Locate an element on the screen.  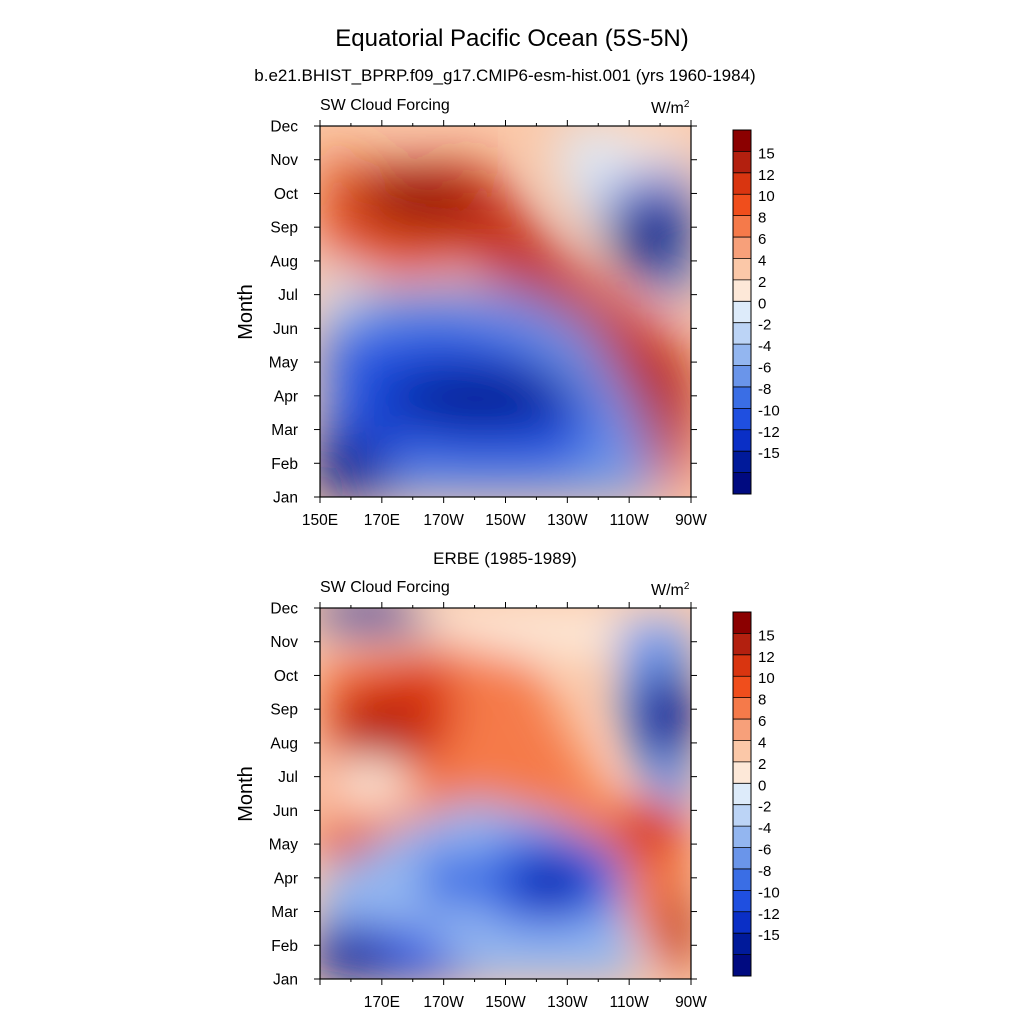
colorbar-label: 8 is located at coordinates (762, 218).